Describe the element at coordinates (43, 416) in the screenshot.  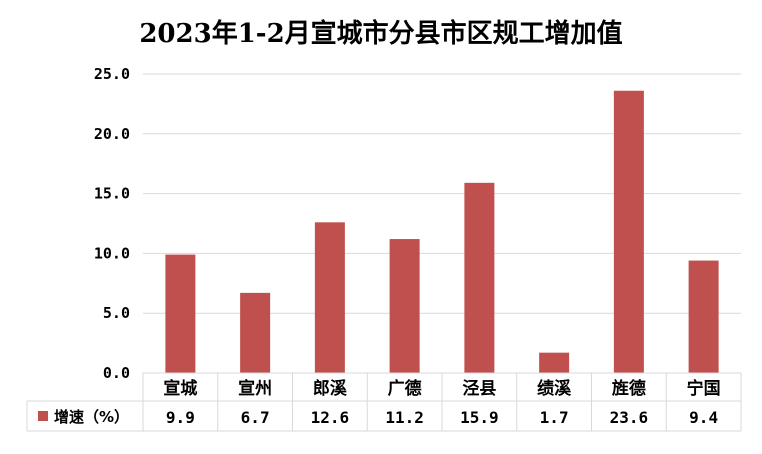
I see `legend-swatch` at that location.